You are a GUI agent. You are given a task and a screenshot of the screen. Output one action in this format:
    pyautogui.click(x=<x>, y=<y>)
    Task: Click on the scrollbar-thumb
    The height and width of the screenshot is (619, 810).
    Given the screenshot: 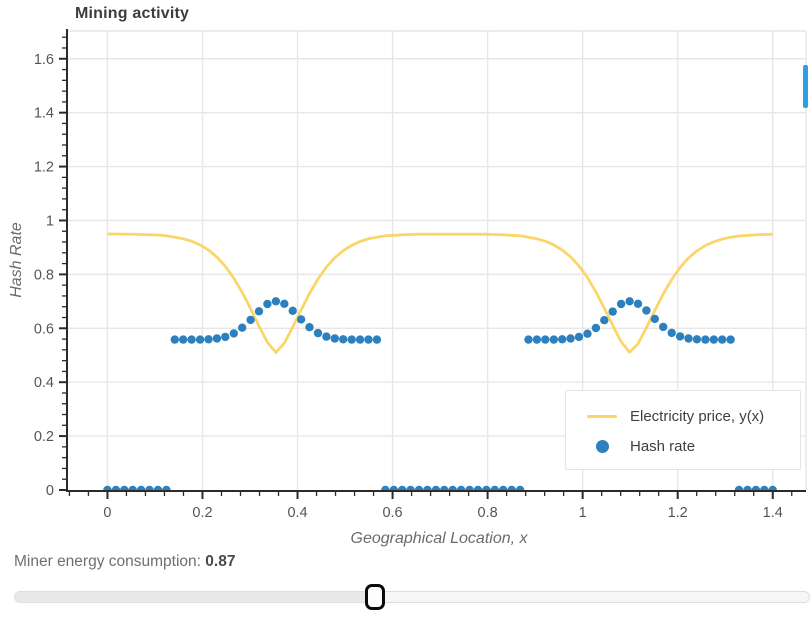 What is the action you would take?
    pyautogui.click(x=805, y=86)
    